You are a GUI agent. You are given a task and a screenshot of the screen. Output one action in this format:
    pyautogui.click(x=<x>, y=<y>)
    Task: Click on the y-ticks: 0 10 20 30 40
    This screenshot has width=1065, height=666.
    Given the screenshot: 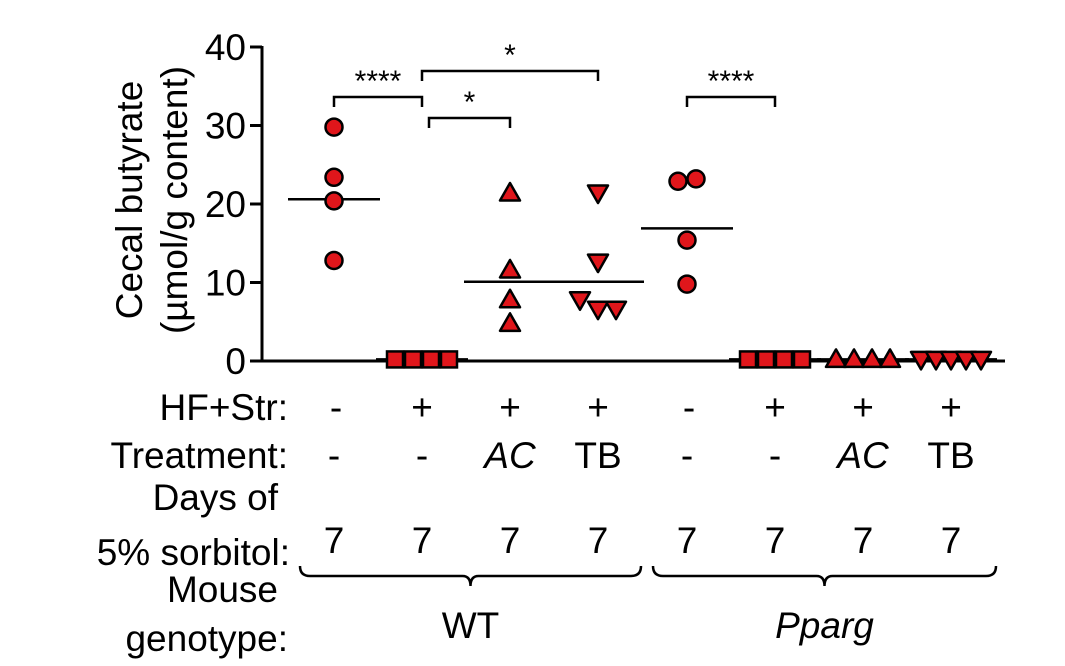 What is the action you would take?
    pyautogui.click(x=233, y=204)
    